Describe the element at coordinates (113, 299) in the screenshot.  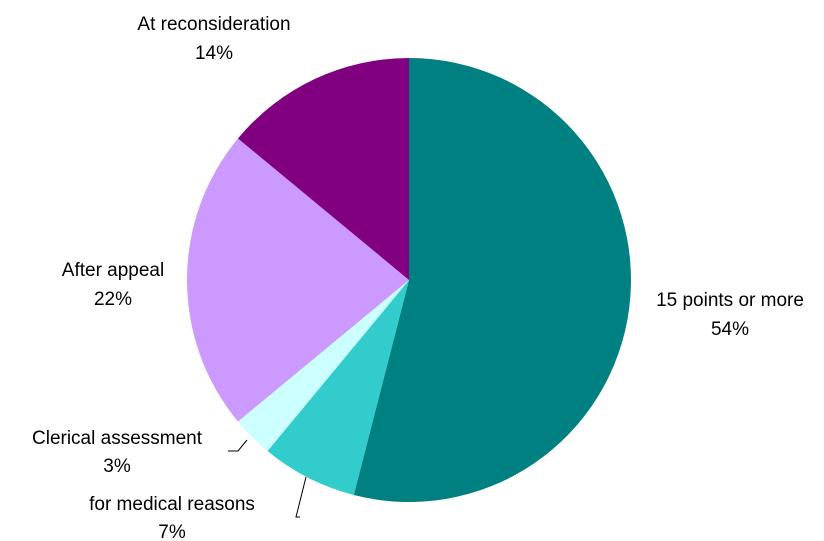
I see `slice-value-label-4: 22%` at that location.